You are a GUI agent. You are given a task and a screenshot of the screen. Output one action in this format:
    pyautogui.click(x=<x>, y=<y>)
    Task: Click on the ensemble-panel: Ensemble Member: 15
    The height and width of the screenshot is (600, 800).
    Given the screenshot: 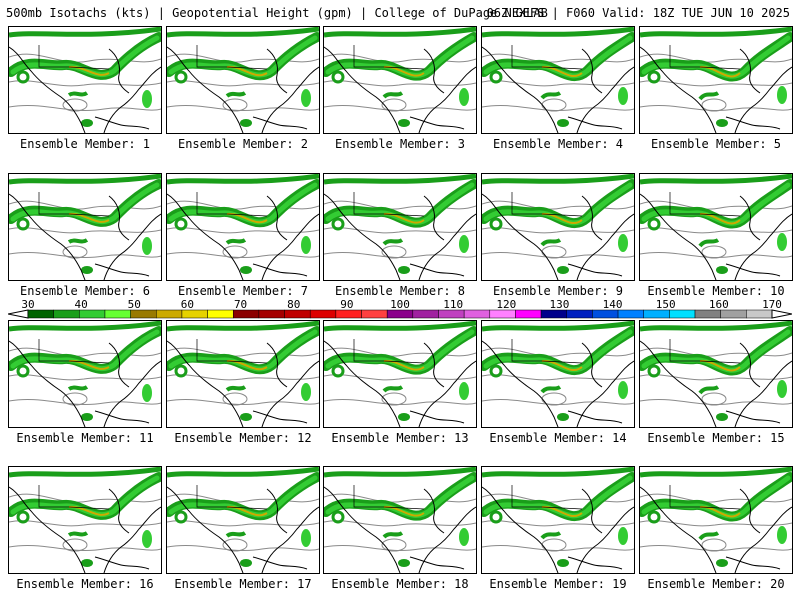 What is the action you would take?
    pyautogui.click(x=716, y=382)
    